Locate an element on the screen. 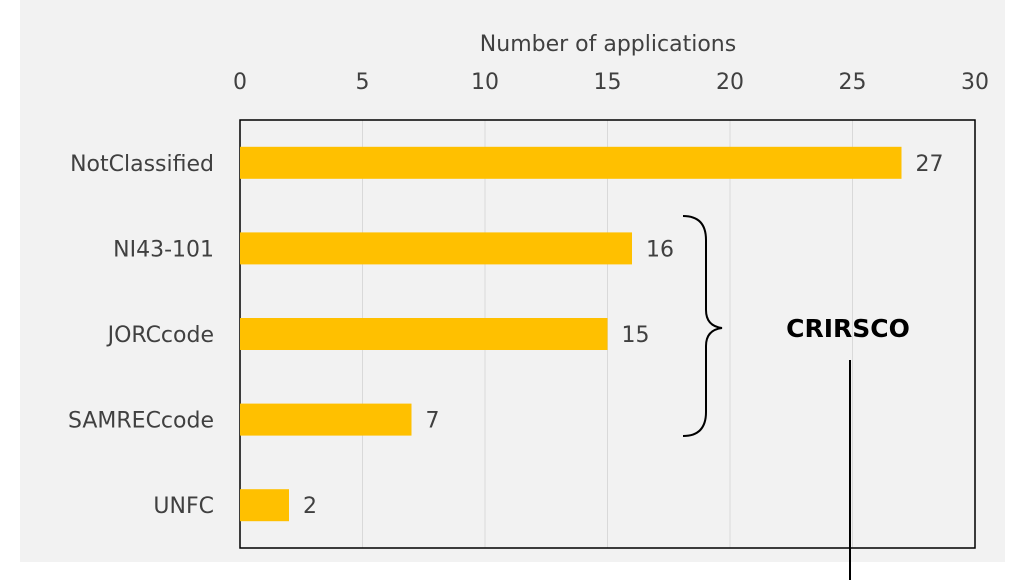 The height and width of the screenshot is (580, 1012). axis-title: Number of applications is located at coordinates (608, 44).